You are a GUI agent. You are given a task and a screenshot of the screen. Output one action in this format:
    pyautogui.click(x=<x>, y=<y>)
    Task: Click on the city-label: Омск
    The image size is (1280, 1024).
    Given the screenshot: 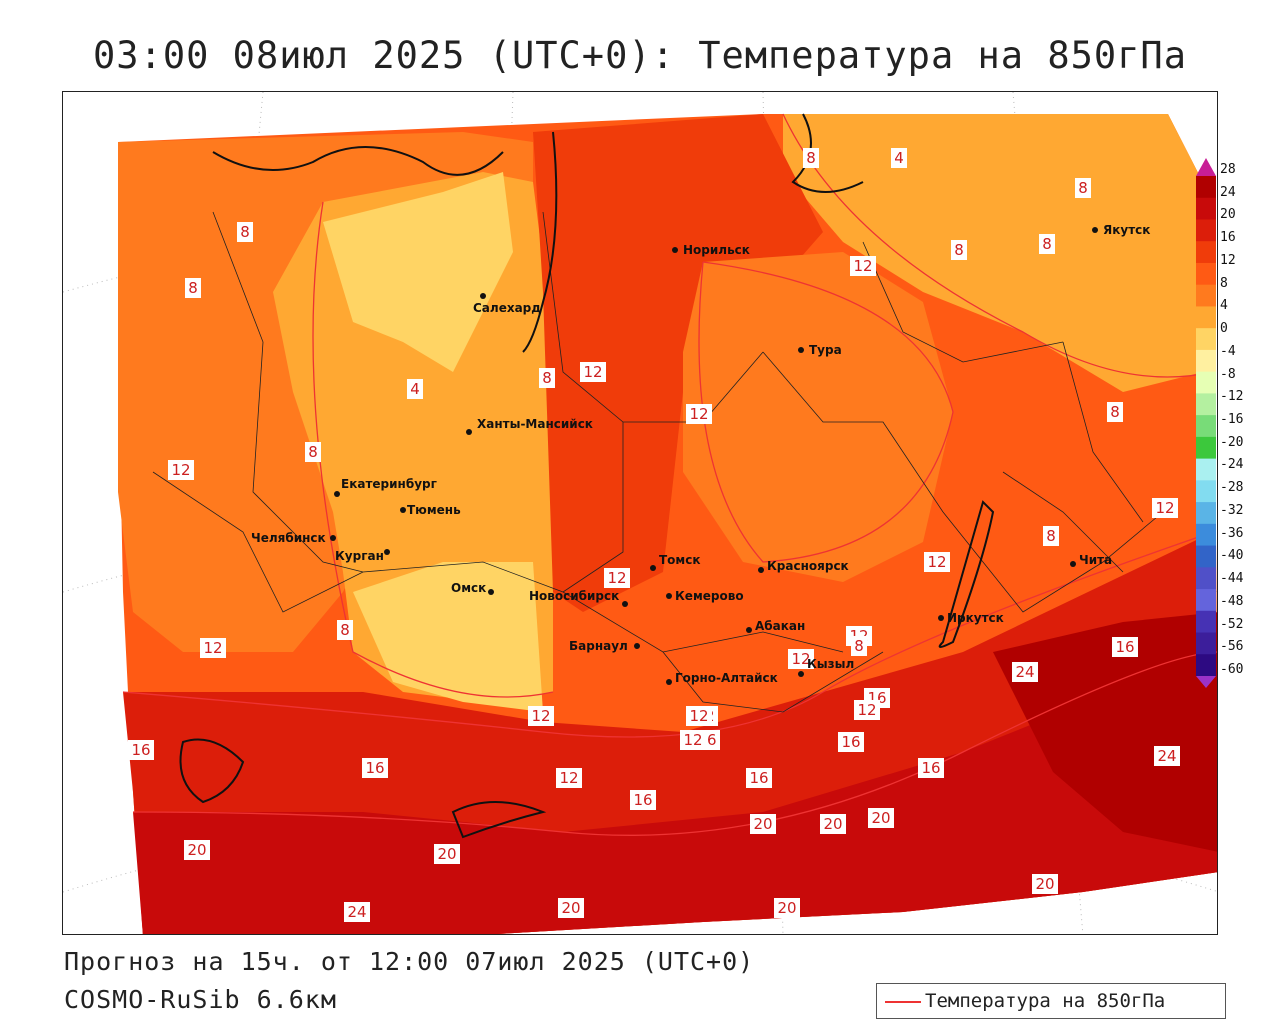 What is the action you would take?
    pyautogui.click(x=468, y=588)
    